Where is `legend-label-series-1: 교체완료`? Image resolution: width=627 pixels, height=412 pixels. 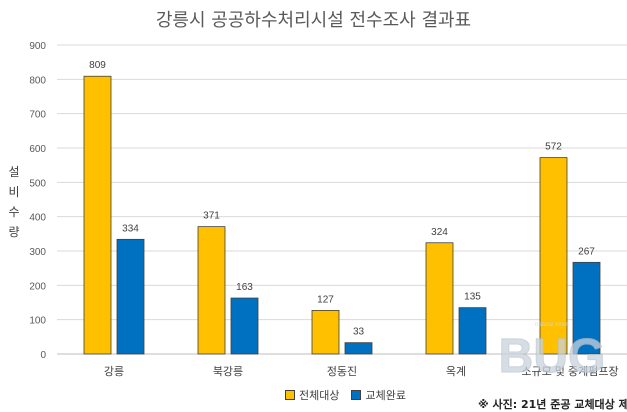 legend-label-series-1: 교체완료 is located at coordinates (385, 395).